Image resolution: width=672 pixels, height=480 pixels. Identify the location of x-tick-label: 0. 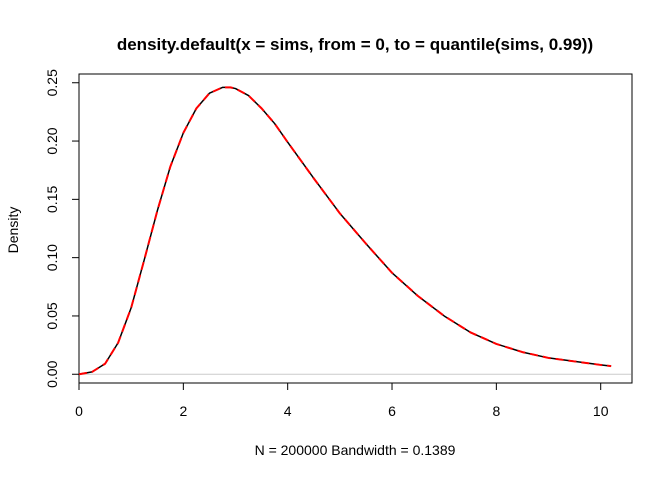
(79, 411).